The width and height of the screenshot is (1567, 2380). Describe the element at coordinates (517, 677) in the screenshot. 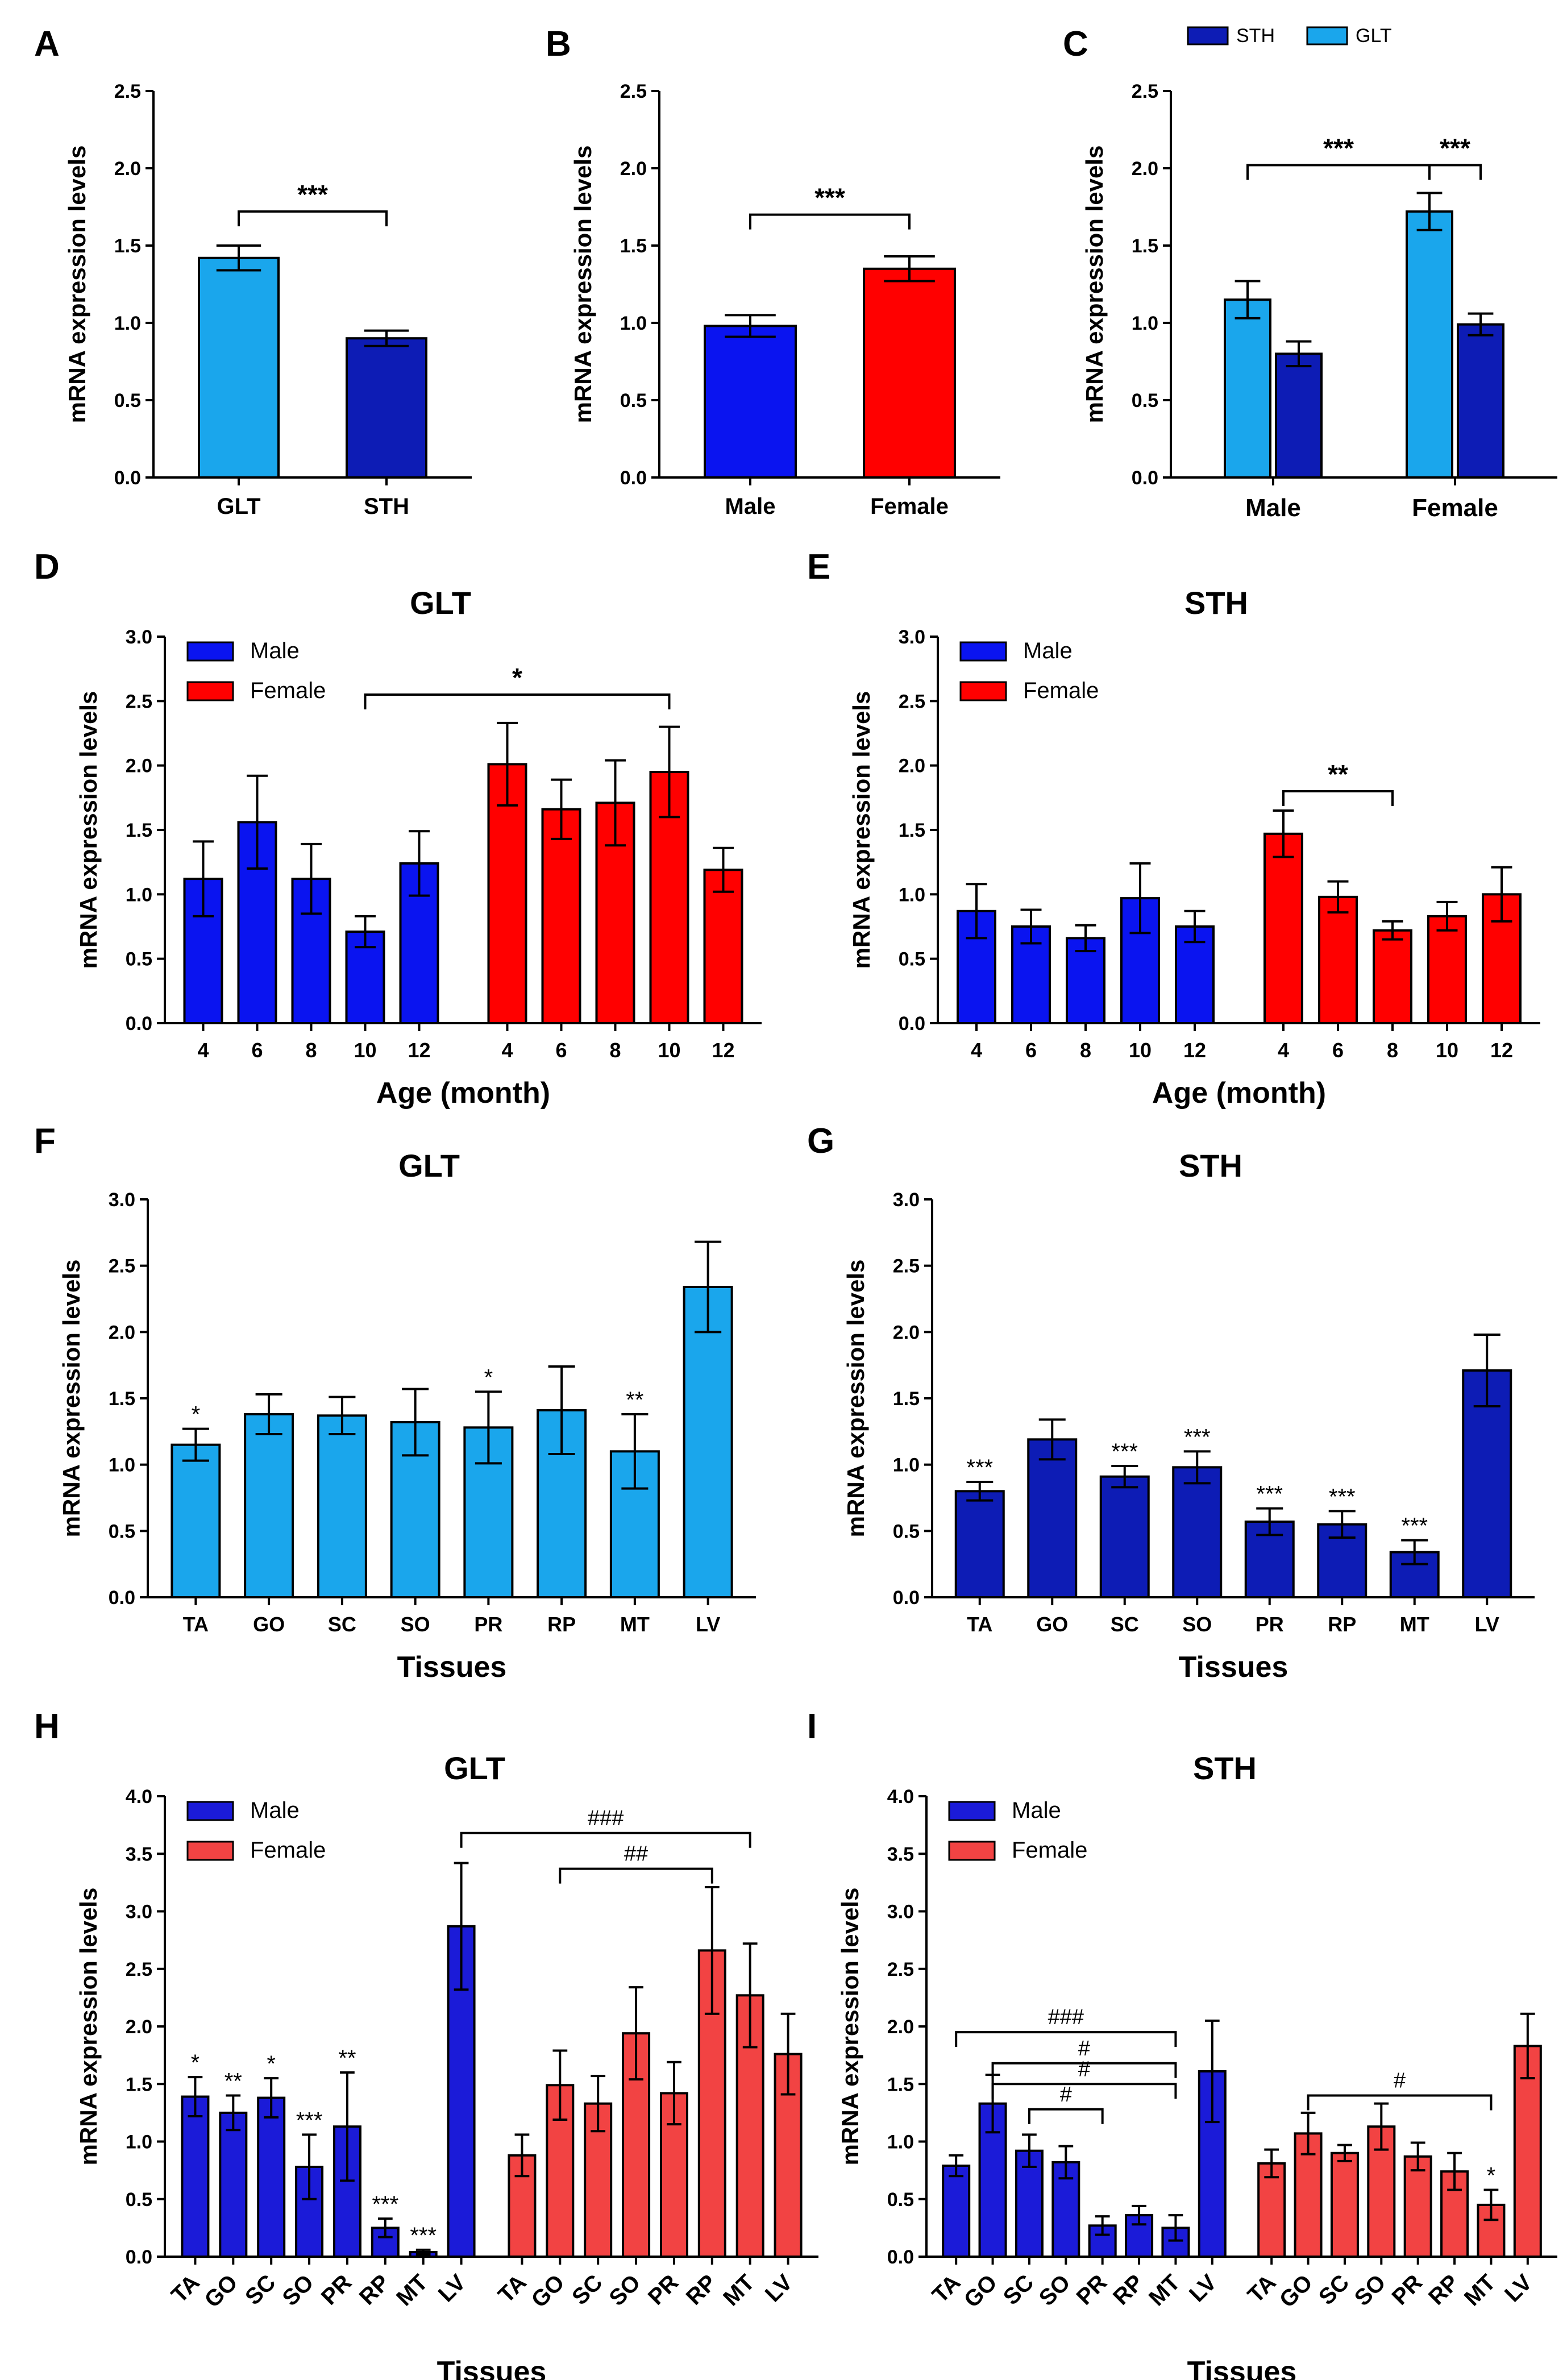

I see `bracket-label: *` at that location.